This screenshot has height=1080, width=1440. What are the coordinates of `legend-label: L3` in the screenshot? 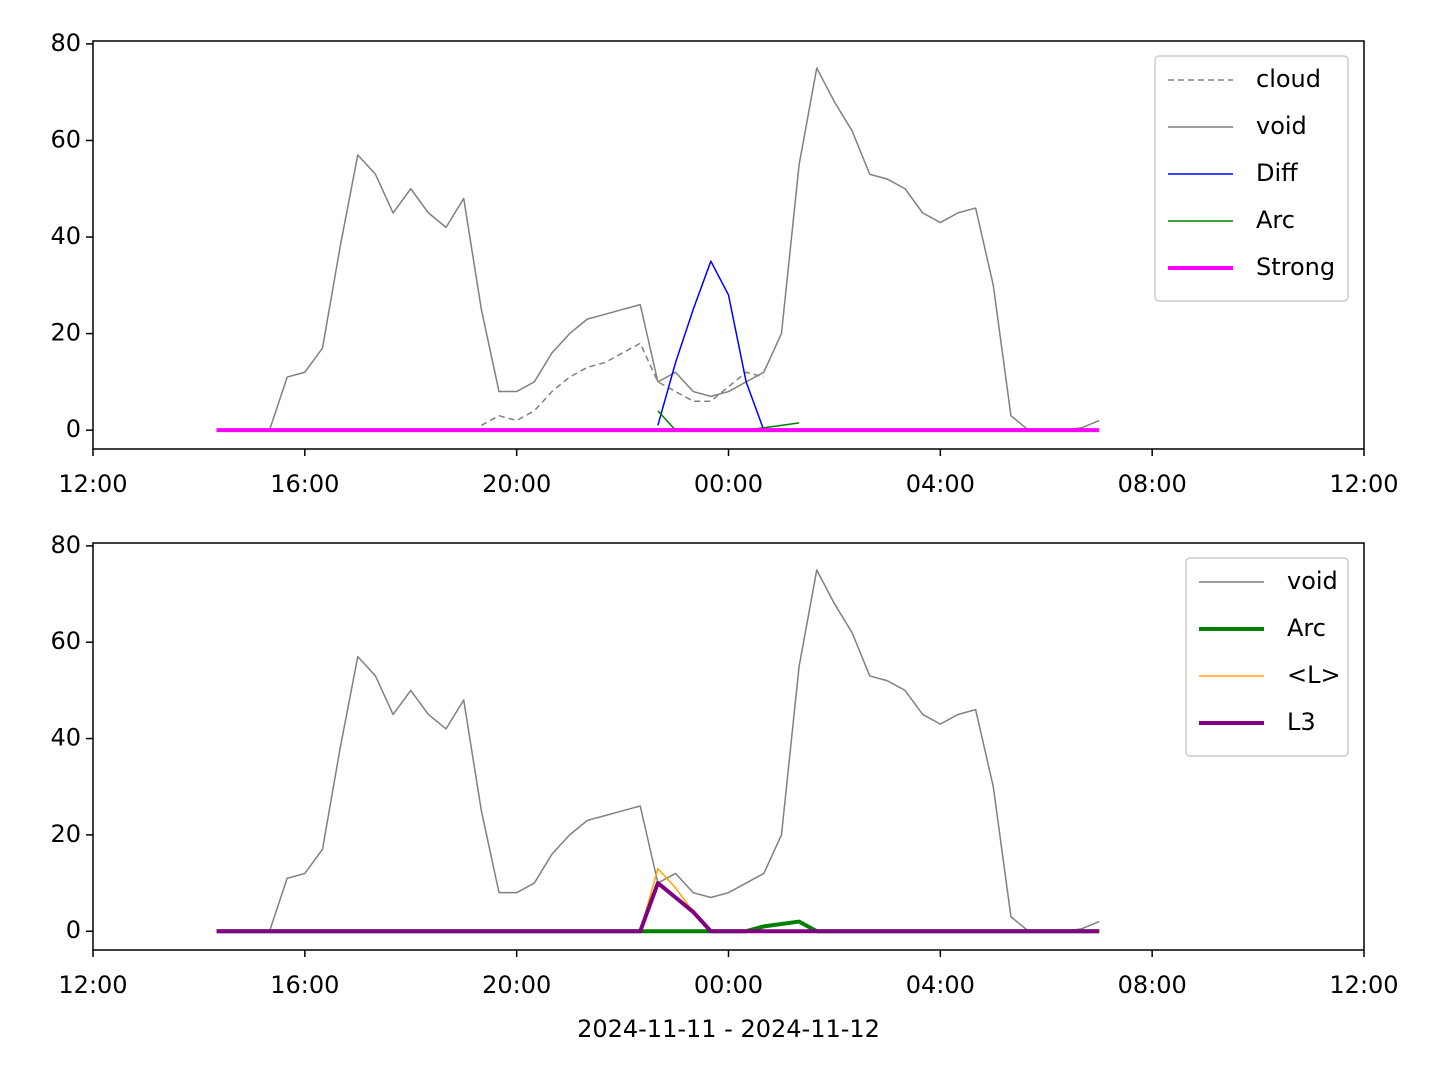 It's located at (1301, 722).